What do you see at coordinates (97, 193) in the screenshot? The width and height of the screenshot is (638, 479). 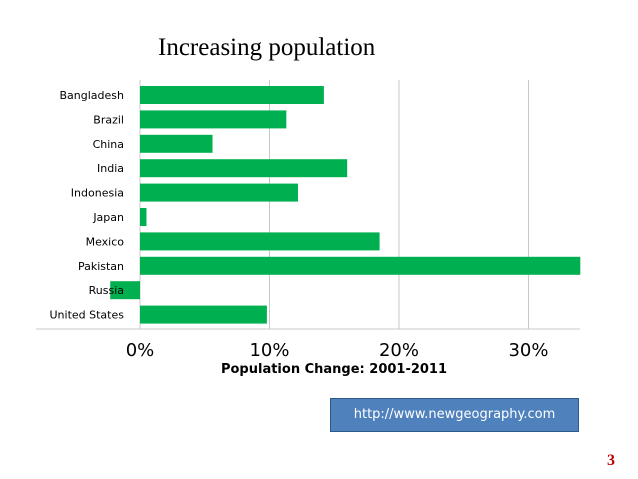 I see `category-label: Indonesia` at bounding box center [97, 193].